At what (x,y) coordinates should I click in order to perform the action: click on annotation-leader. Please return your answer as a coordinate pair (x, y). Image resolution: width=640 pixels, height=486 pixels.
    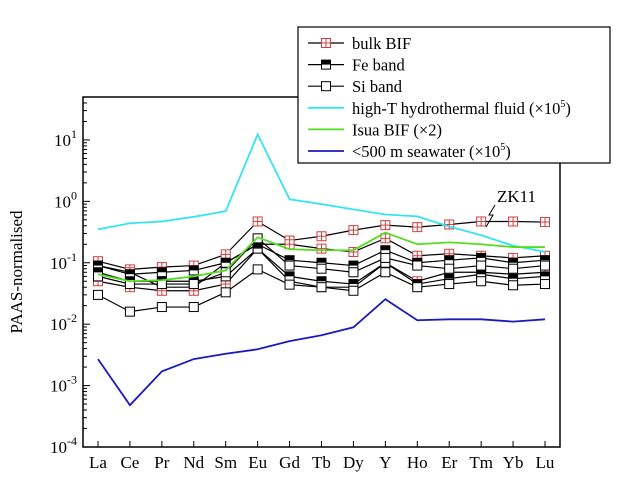
    Looking at the image, I should click on (490, 216).